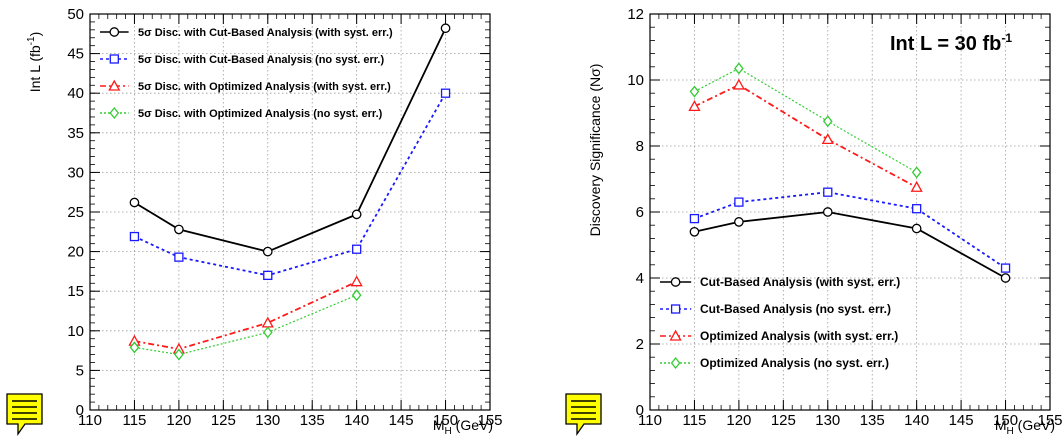 This screenshot has width=1064, height=443. Describe the element at coordinates (640, 212) in the screenshot. I see `y-tick-label: 6` at that location.